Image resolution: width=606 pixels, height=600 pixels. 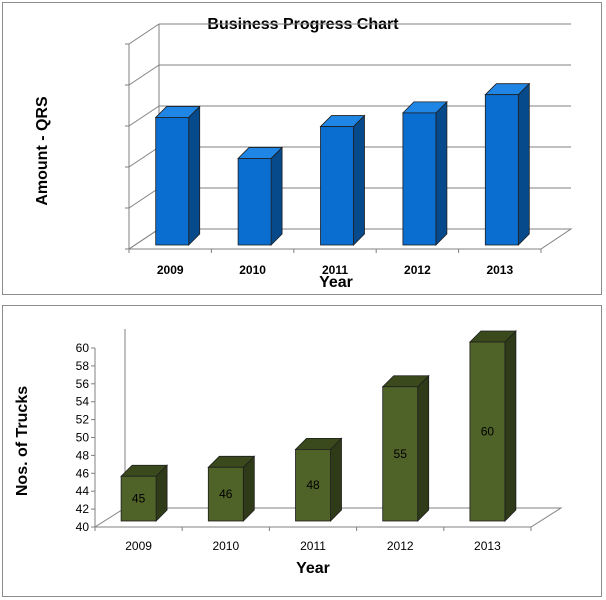 I want to click on y-tick-label: 48, so click(x=83, y=455).